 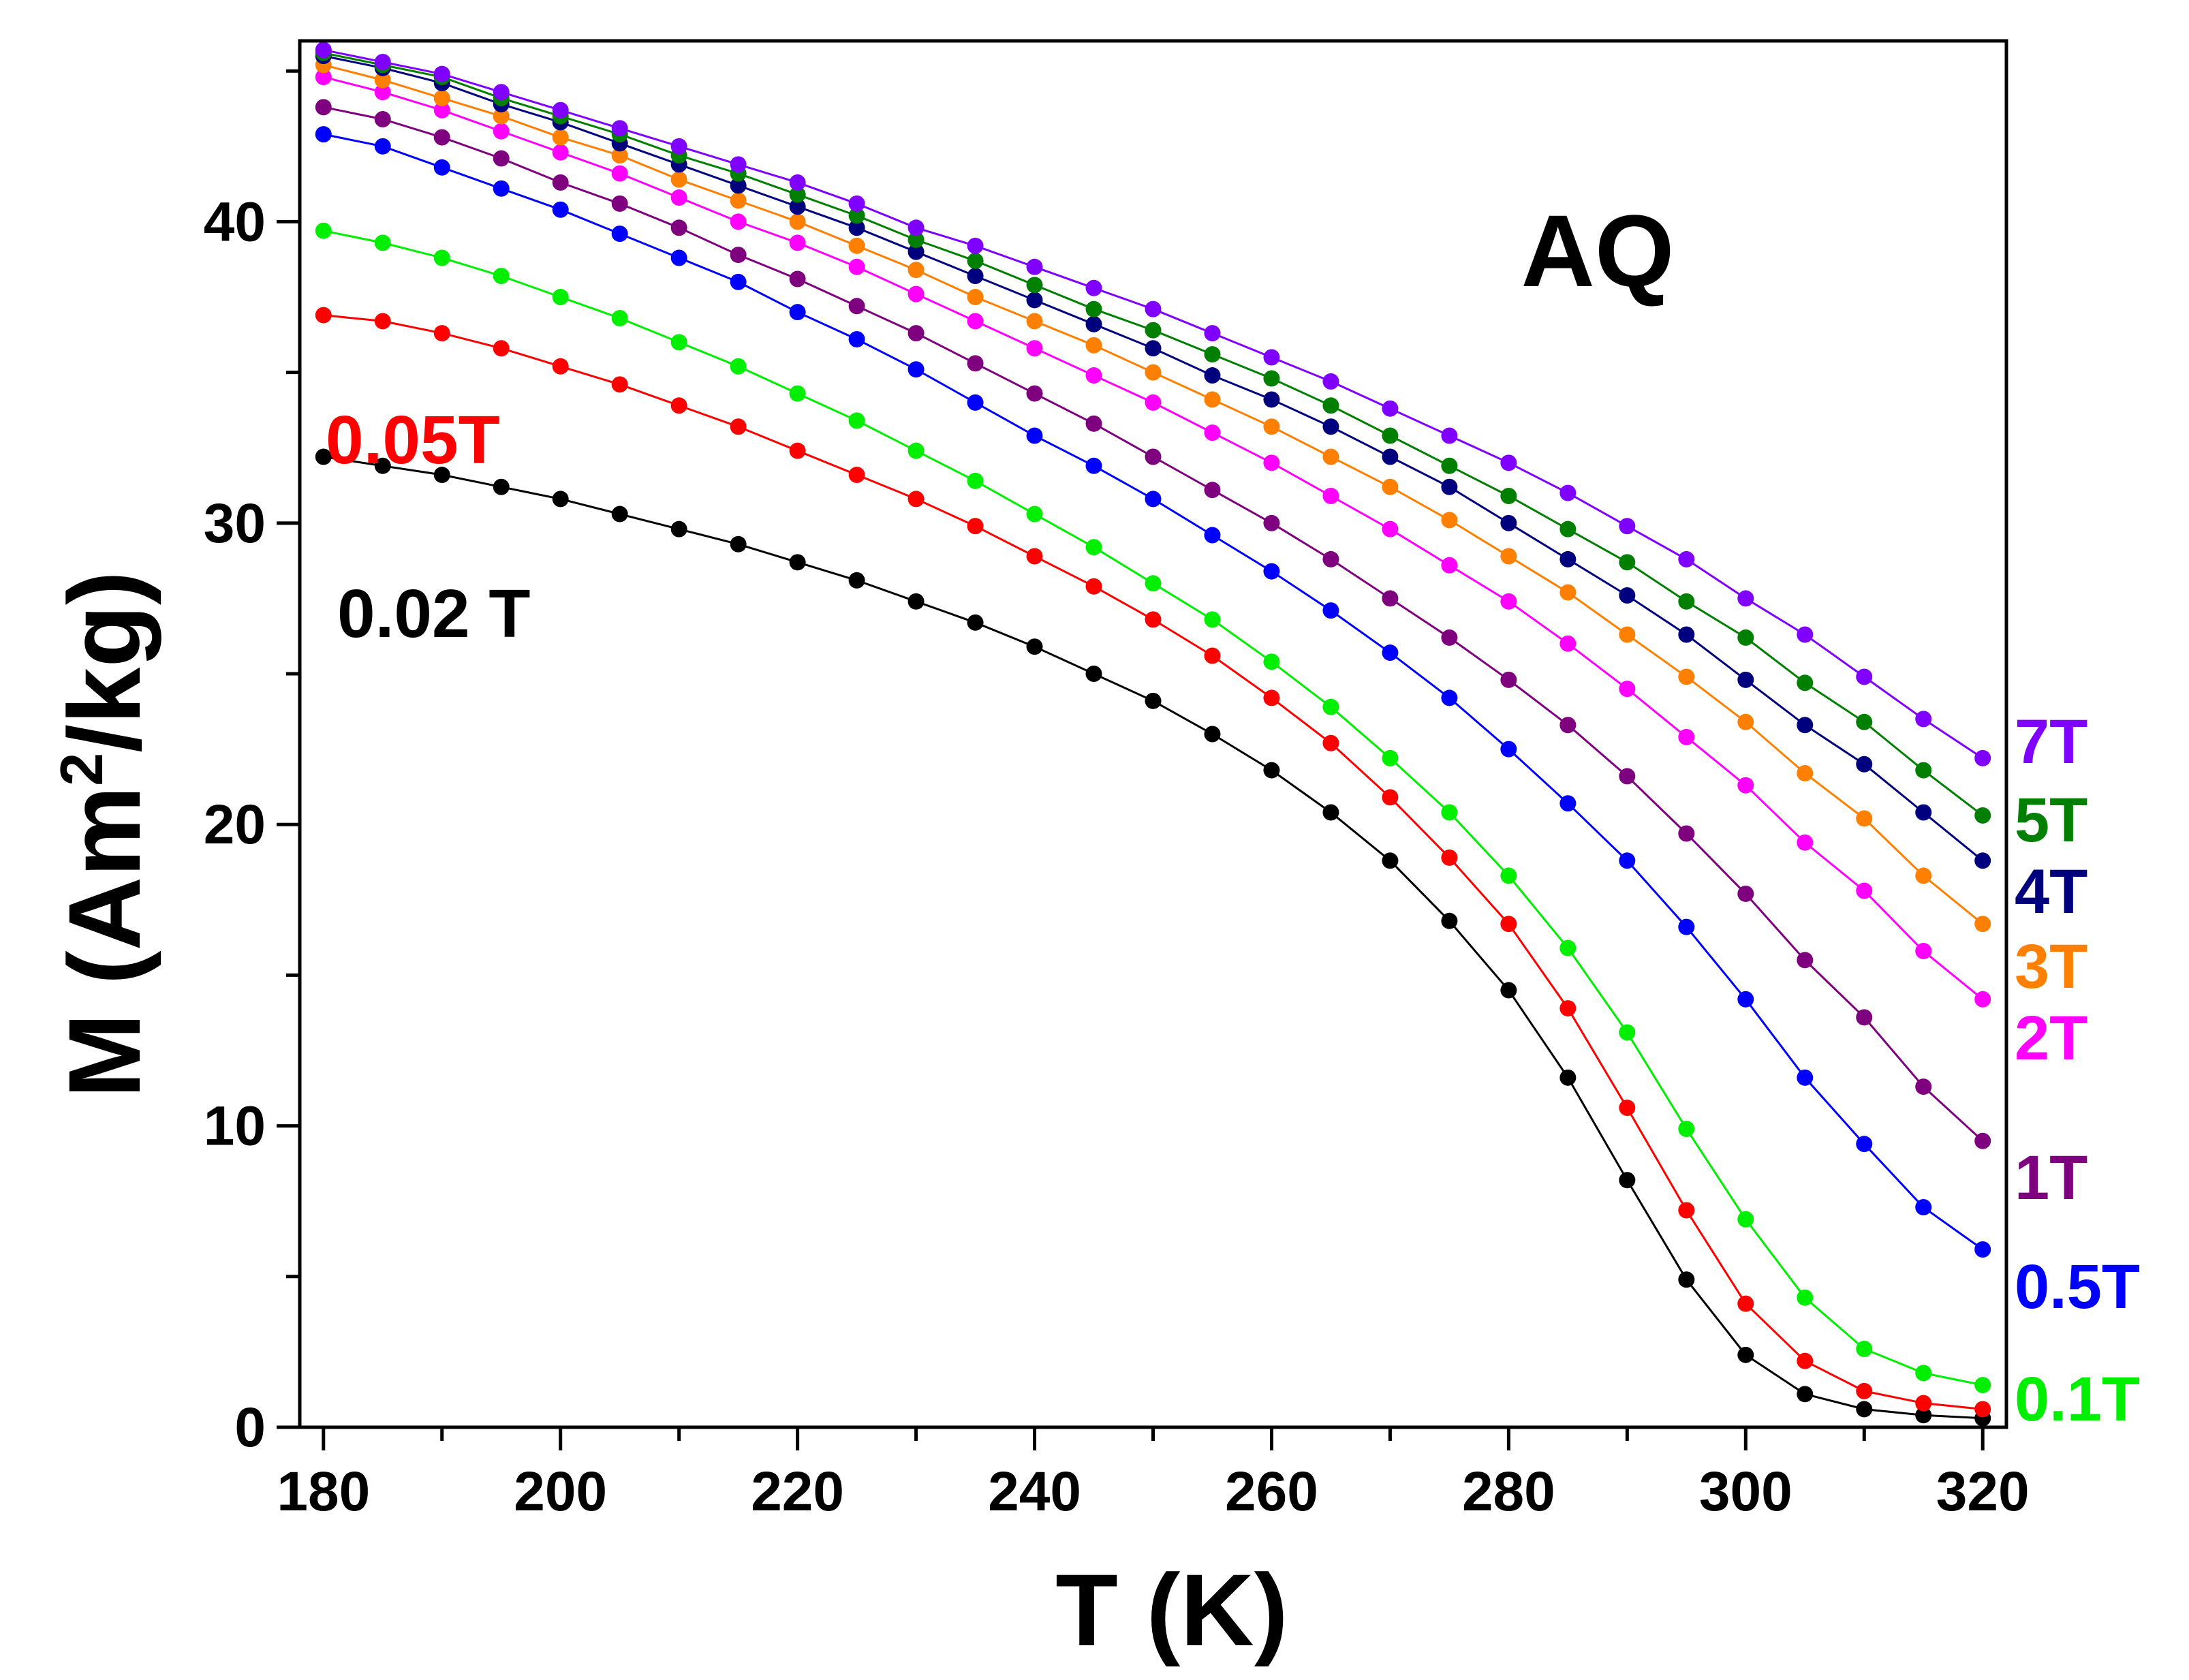 I want to click on x-tick-label: 280, so click(x=1509, y=1492).